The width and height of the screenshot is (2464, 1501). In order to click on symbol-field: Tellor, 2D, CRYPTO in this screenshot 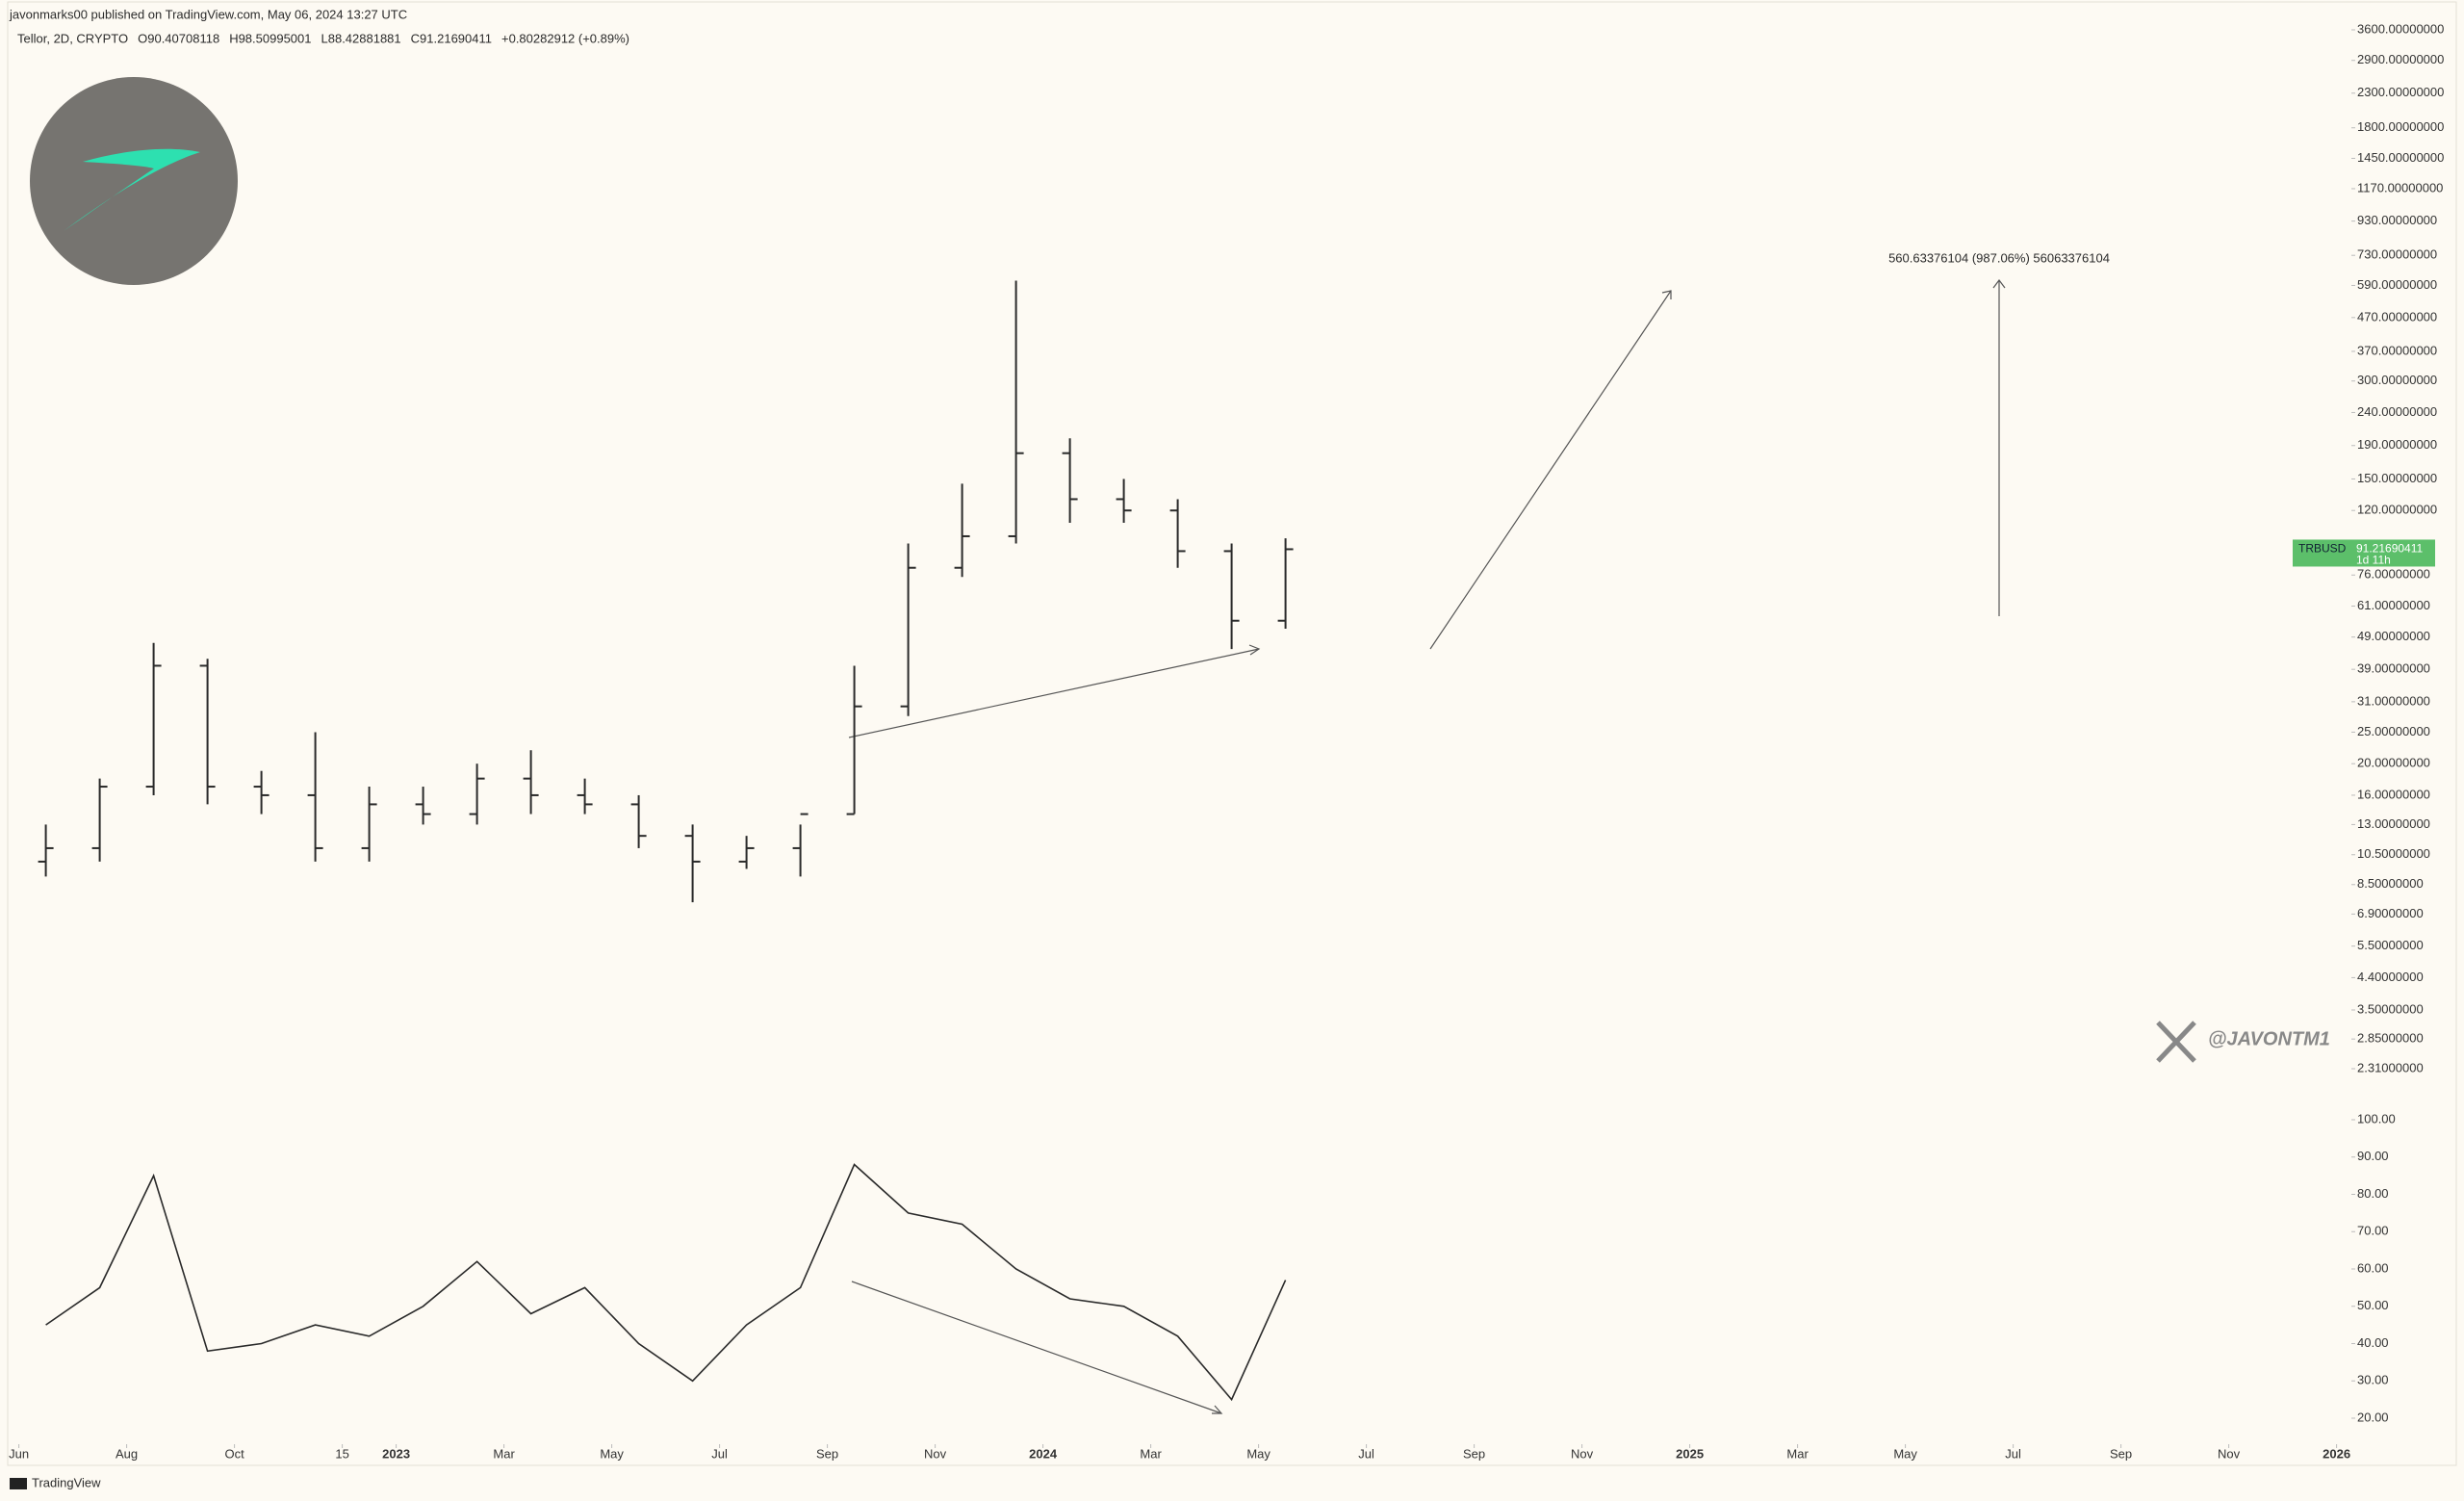, I will do `click(72, 38)`.